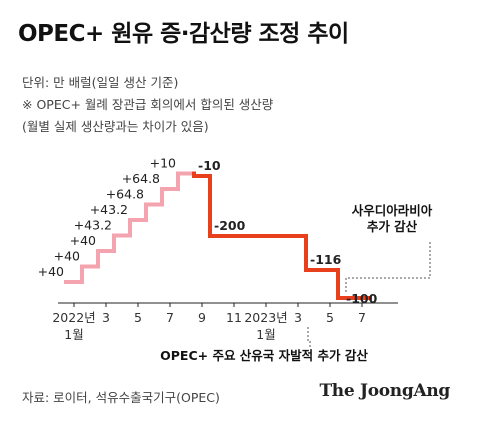 This screenshot has height=422, width=480. I want to click on point-label-2023-04: -116, so click(326, 259).